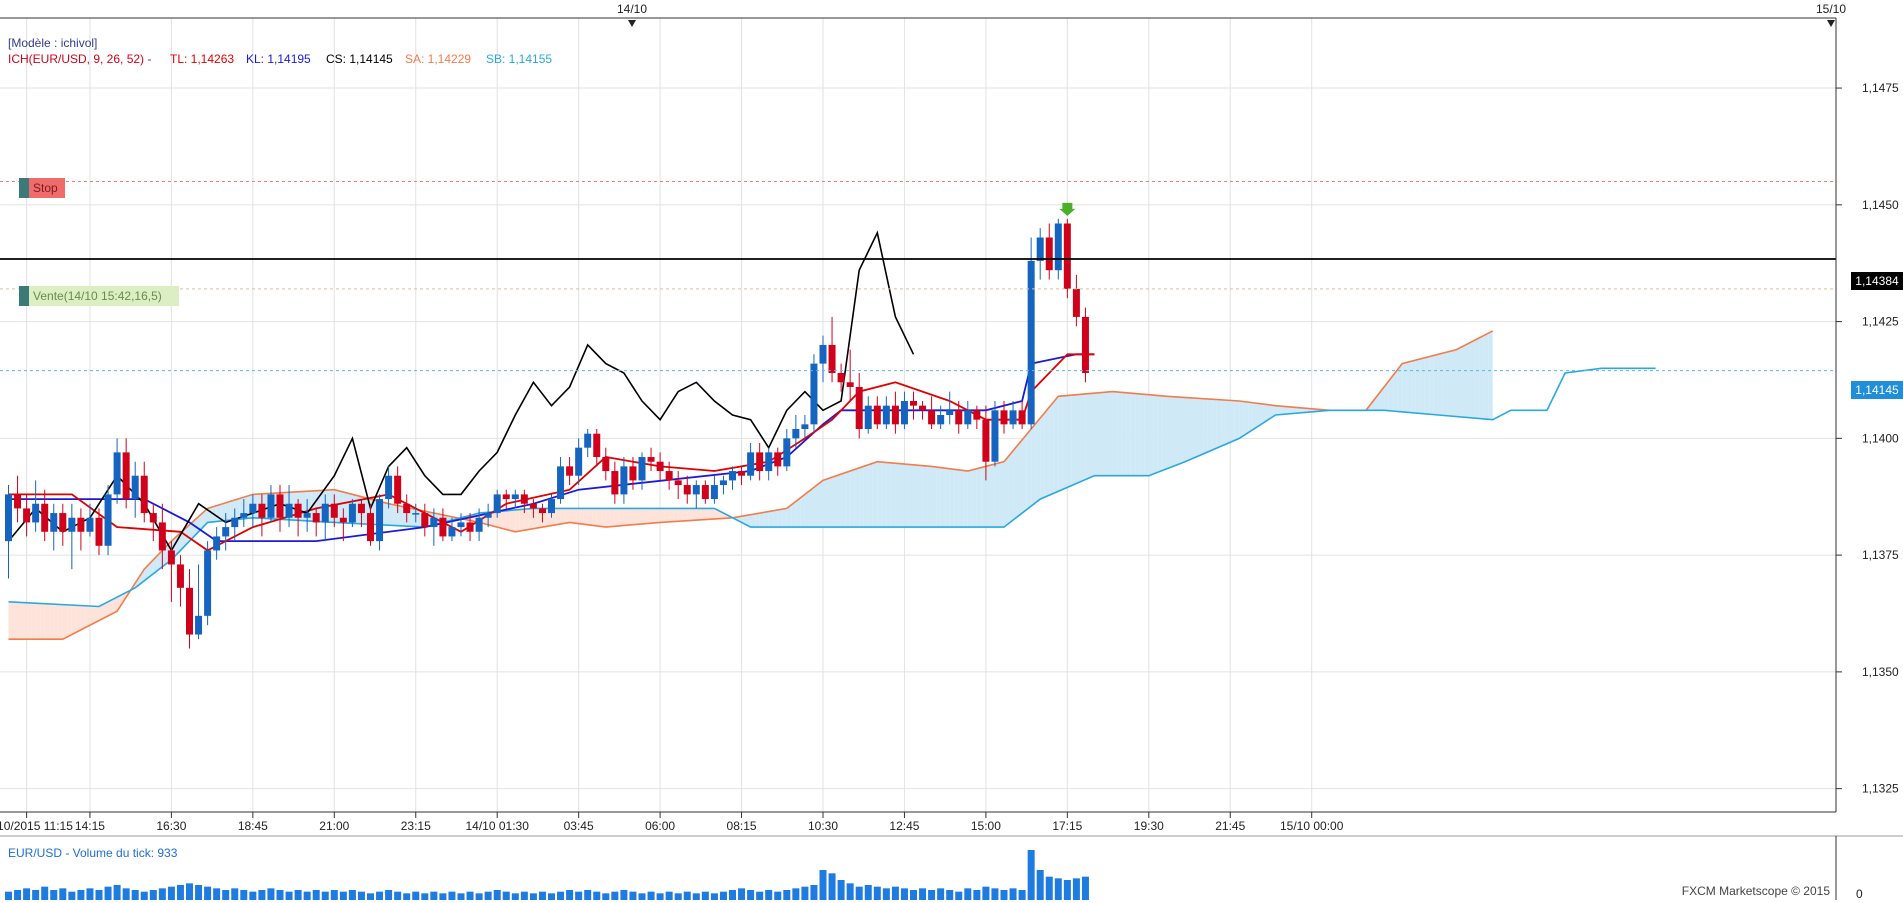 The height and width of the screenshot is (903, 1903). Describe the element at coordinates (1756, 891) in the screenshot. I see `credit-text: FXCM Marketscope © 2015` at that location.